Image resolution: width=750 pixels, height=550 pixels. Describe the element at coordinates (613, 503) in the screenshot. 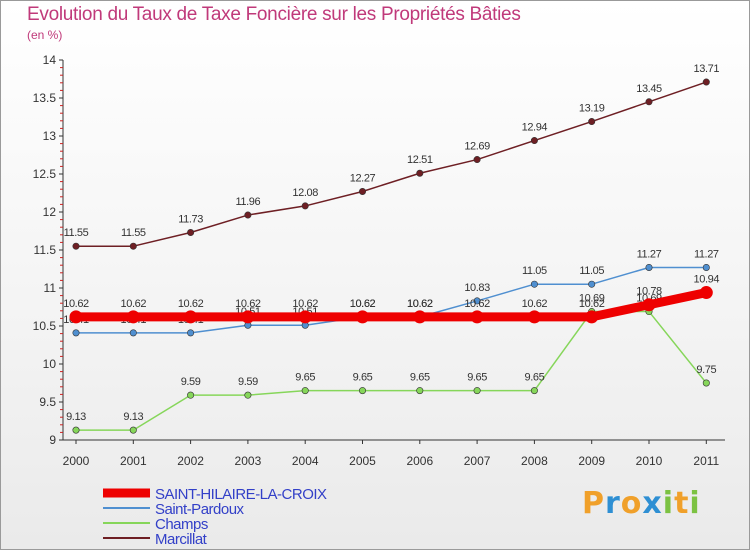

I see `logo-letter: r` at that location.